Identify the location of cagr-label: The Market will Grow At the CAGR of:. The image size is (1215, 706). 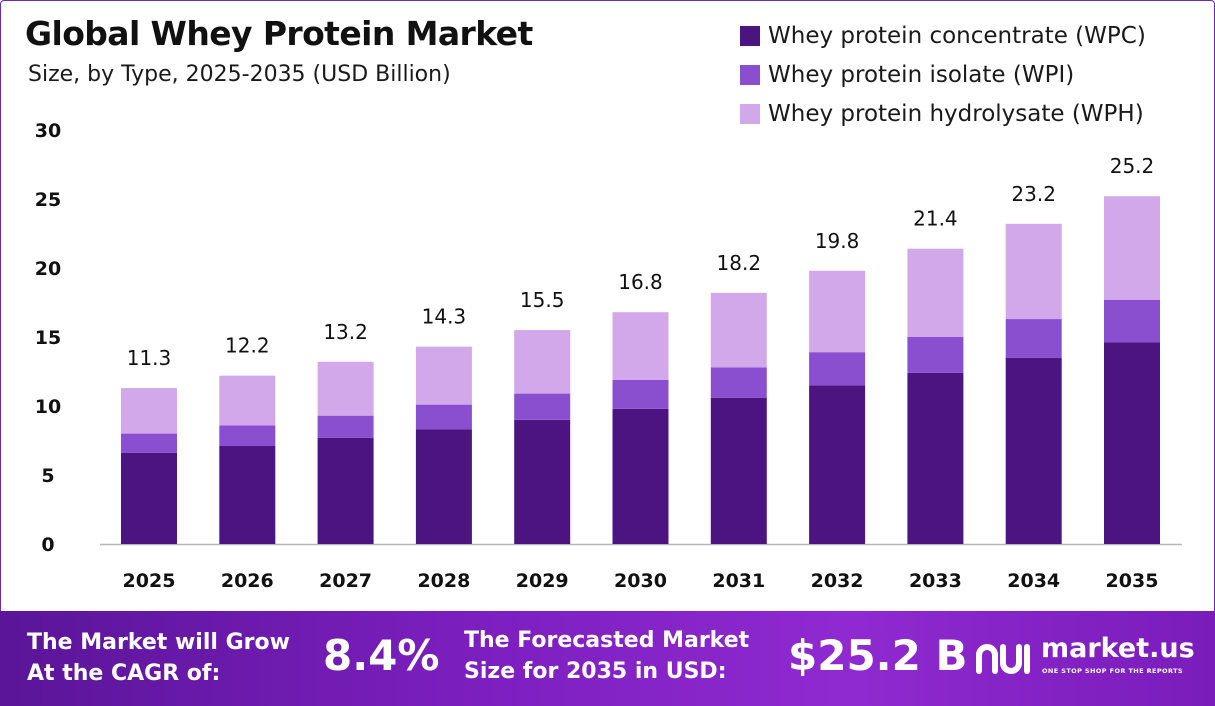
(158, 658).